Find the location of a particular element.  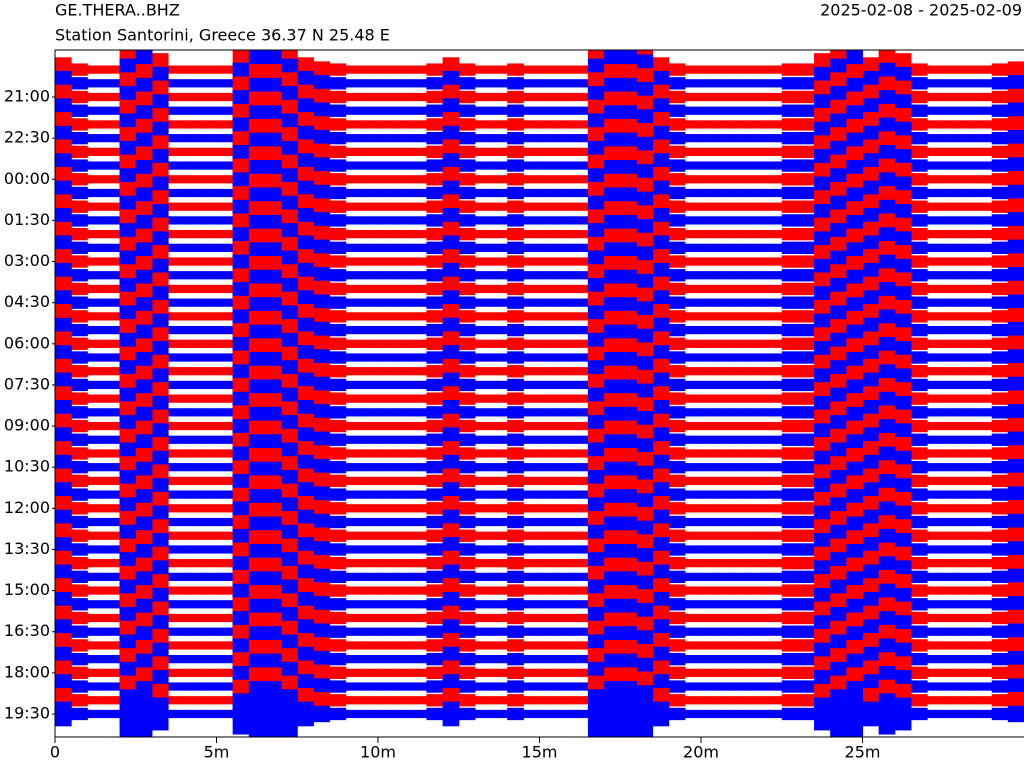

y-tick-label: 06:00 is located at coordinates (27, 342).